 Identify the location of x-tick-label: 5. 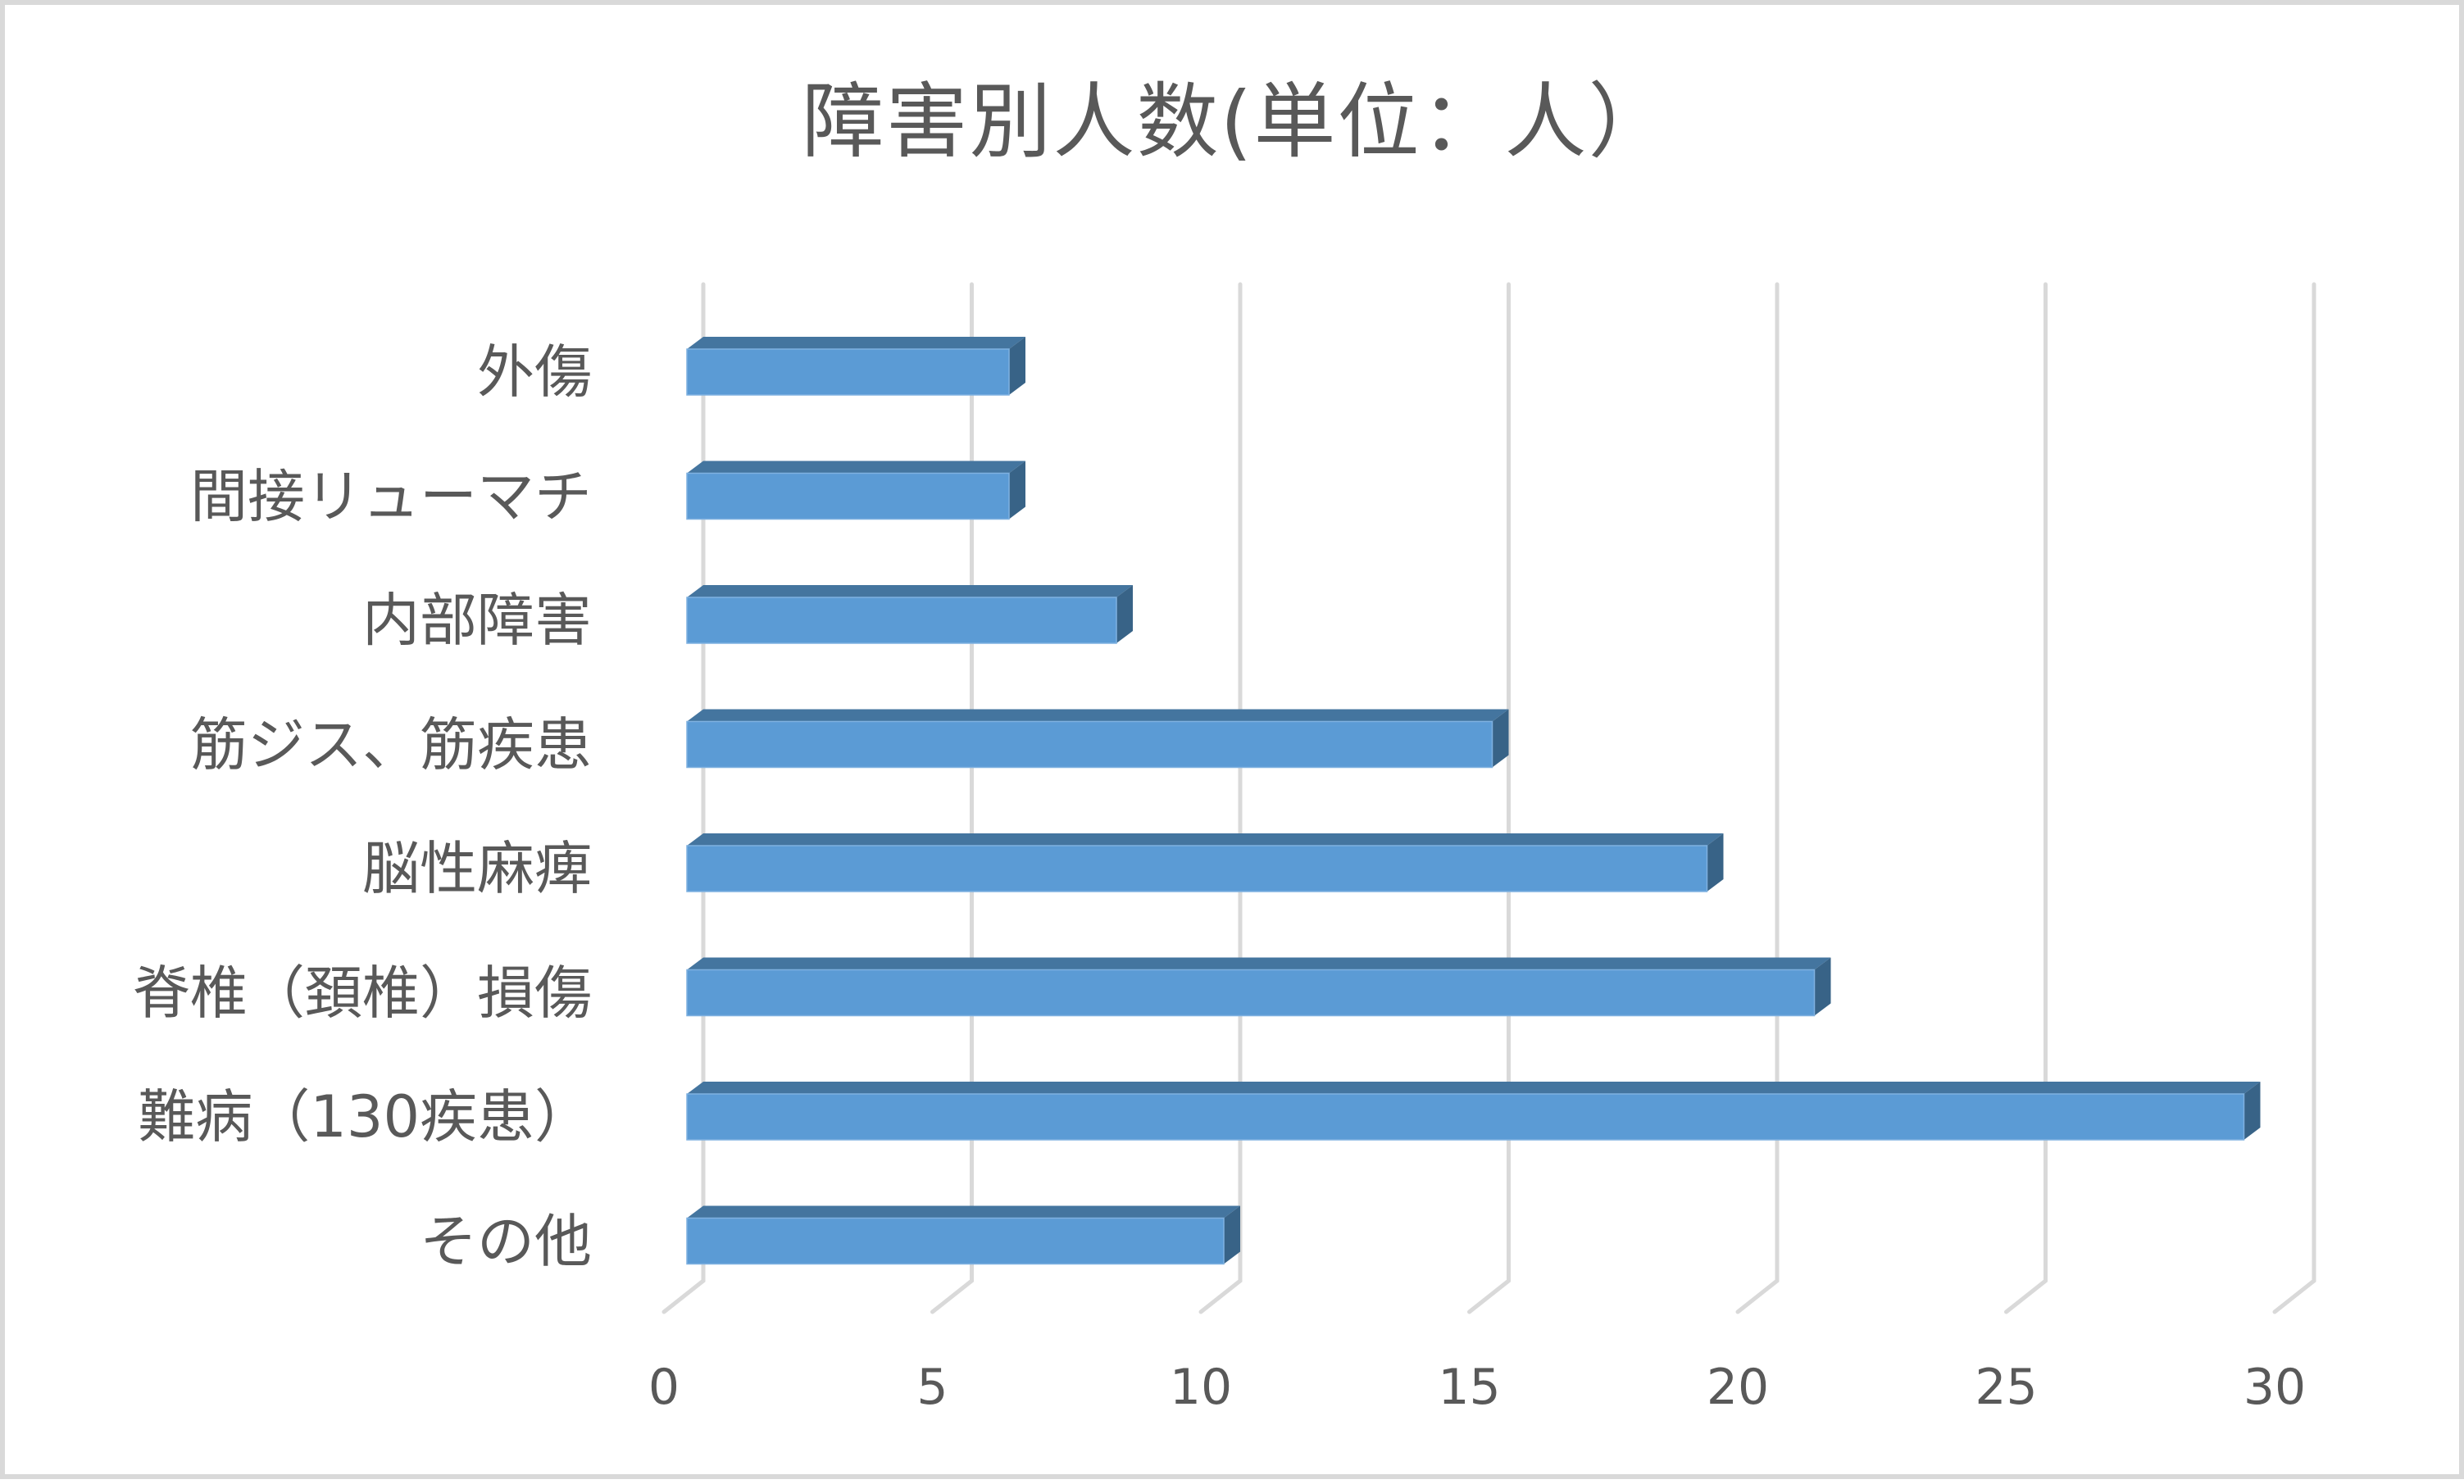
(932, 1387).